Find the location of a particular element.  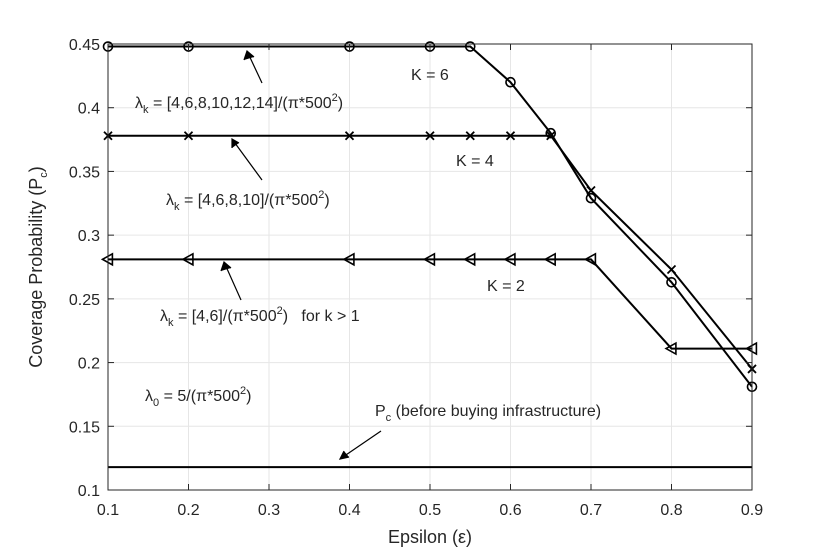

arrow-k4 is located at coordinates (247, 159).